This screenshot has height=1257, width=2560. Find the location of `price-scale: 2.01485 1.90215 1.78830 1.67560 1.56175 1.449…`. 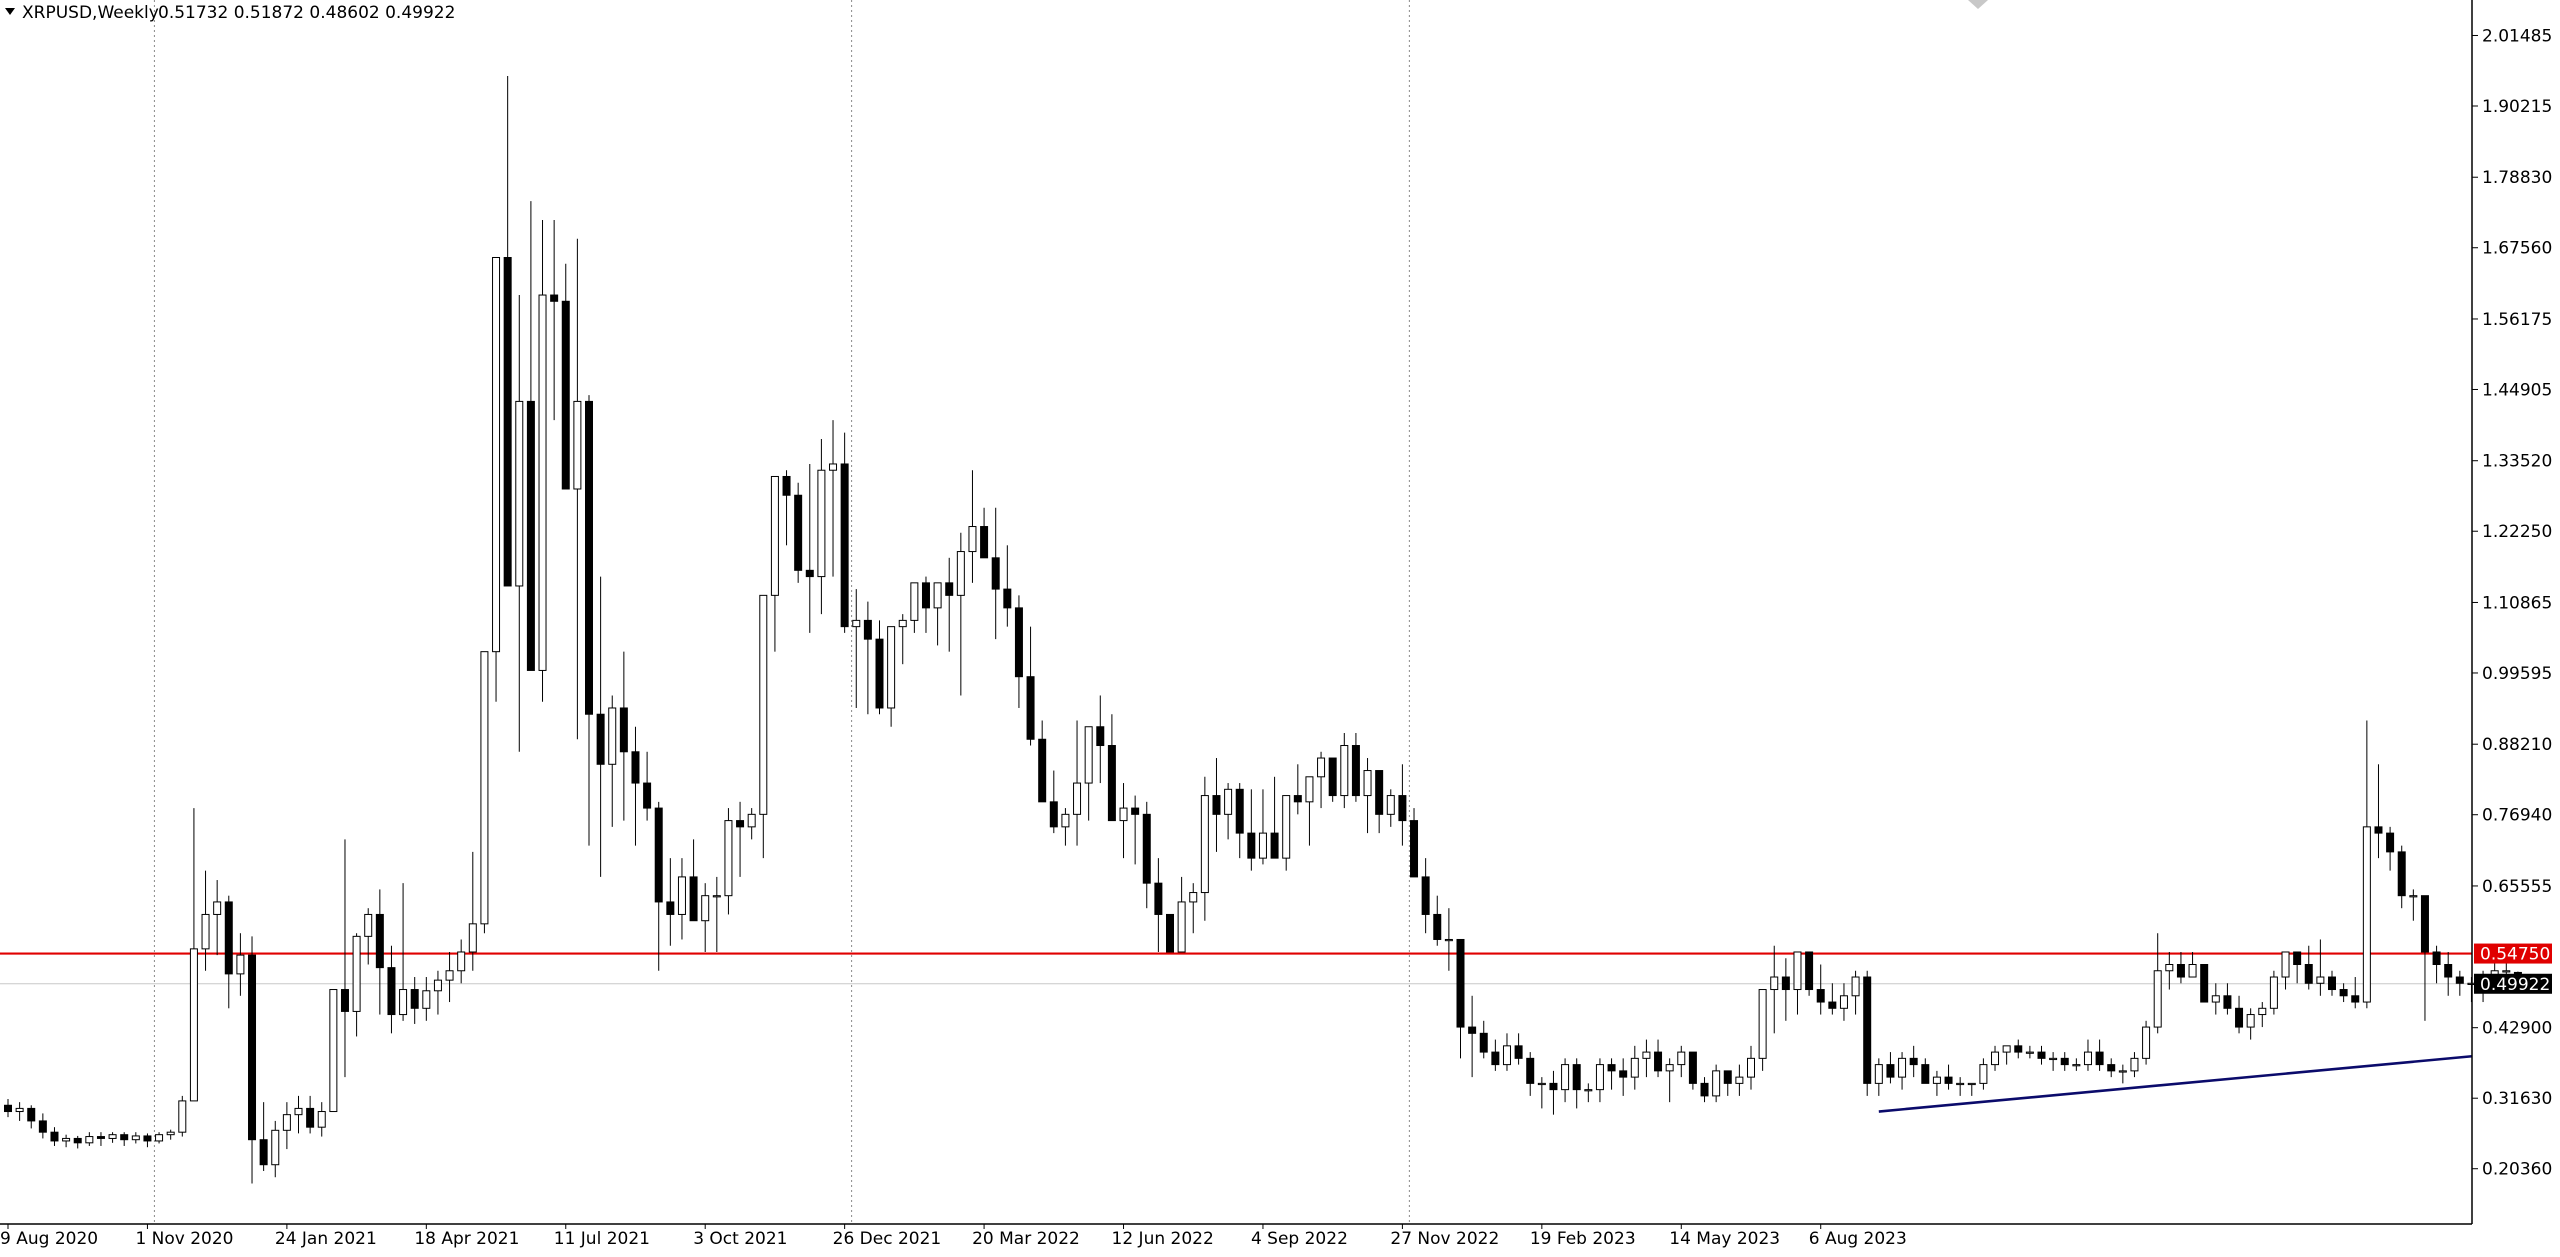

price-scale: 2.01485 1.90215 1.78830 1.67560 1.56175 1.449… is located at coordinates (2512, 603).